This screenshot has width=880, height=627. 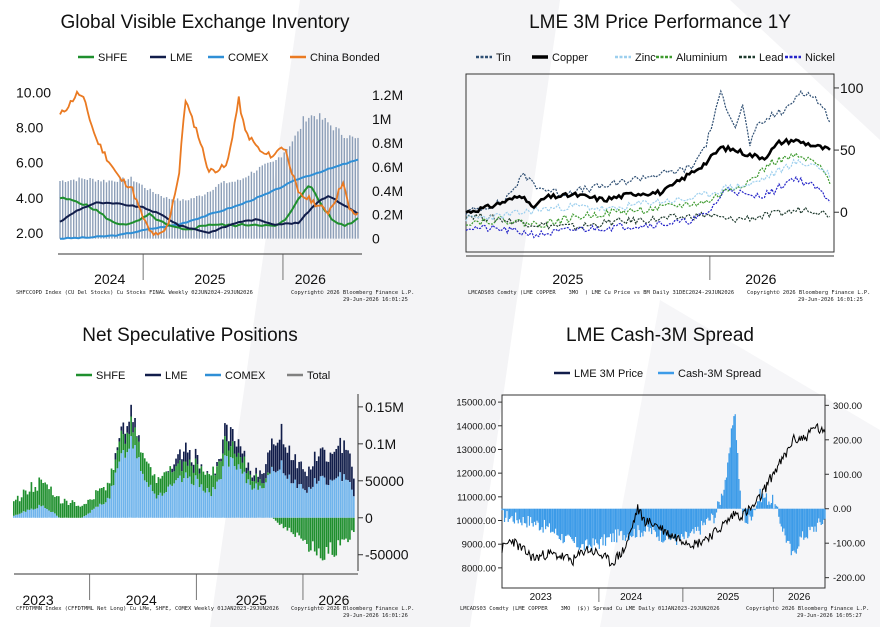 I want to click on spread-legend-spread-label: Cash-3M Spread, so click(x=719, y=374).